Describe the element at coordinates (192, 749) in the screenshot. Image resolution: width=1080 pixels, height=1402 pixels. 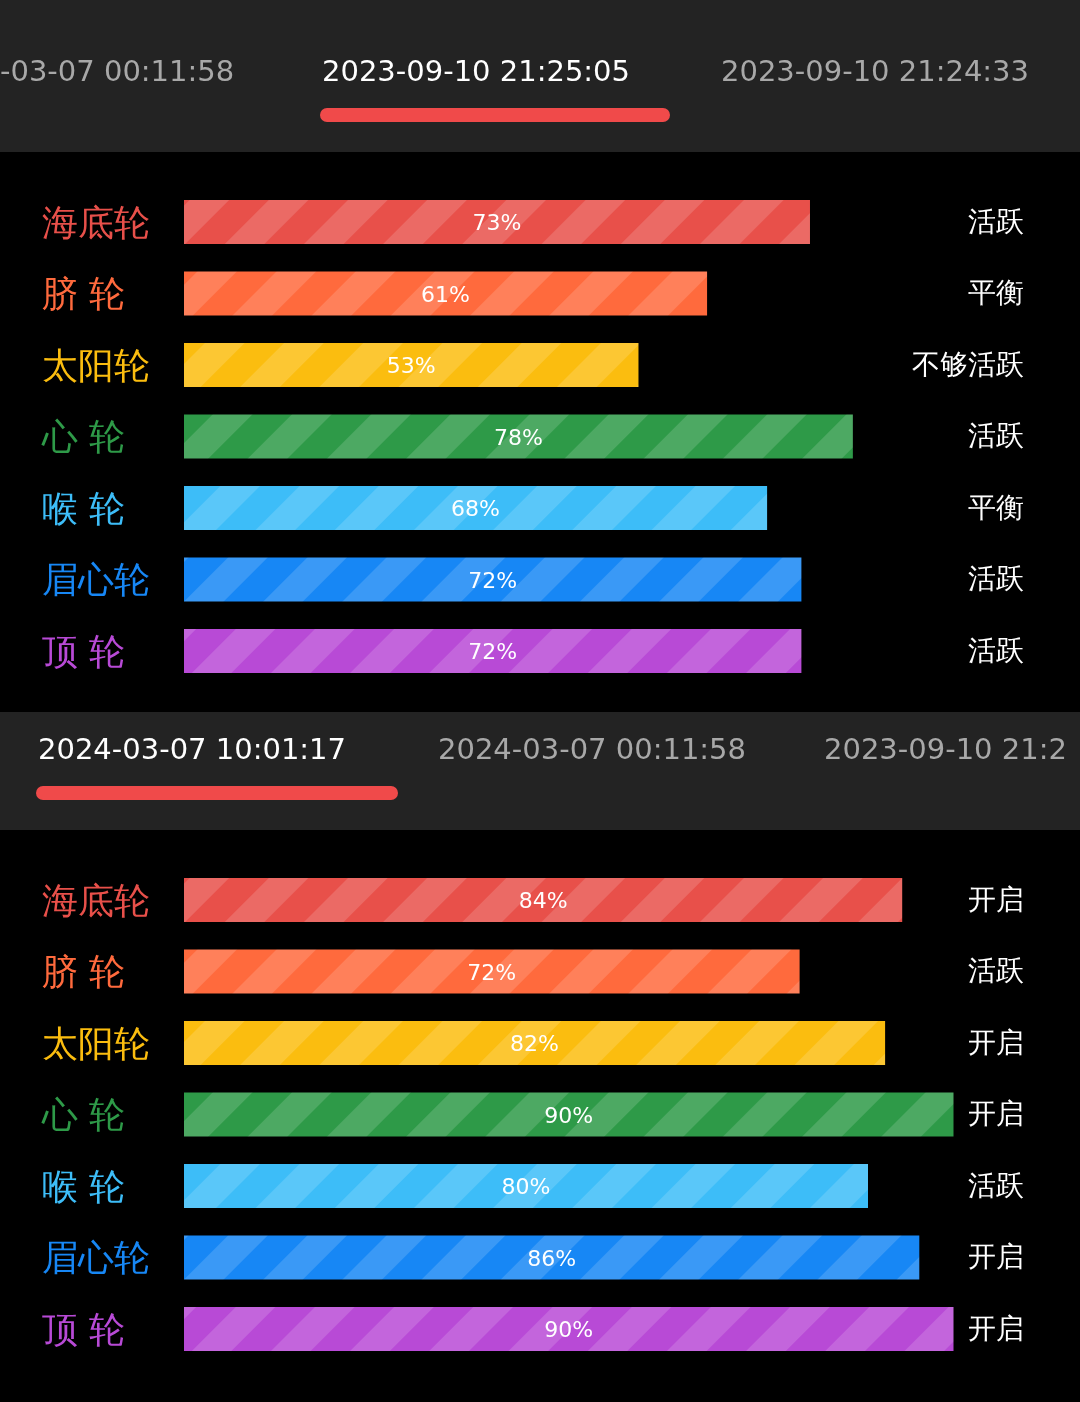
I see `chart-title: 2024-03-07 10:01:17` at that location.